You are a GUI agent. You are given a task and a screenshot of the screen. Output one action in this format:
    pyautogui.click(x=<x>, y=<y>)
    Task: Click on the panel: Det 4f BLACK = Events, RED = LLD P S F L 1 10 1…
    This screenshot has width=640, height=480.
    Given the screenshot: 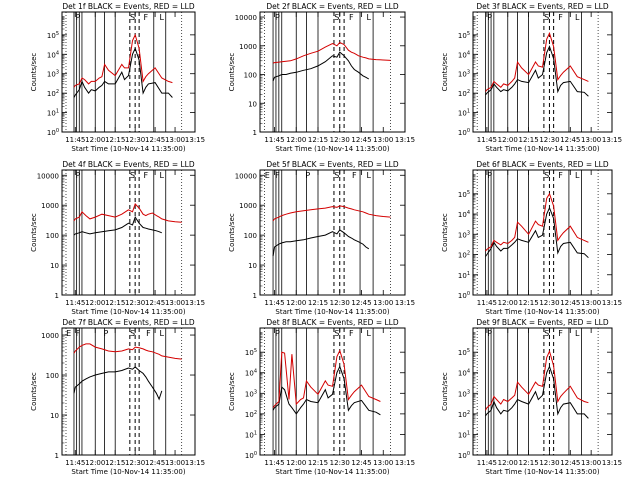 What is the action you would take?
    pyautogui.click(x=117, y=238)
    